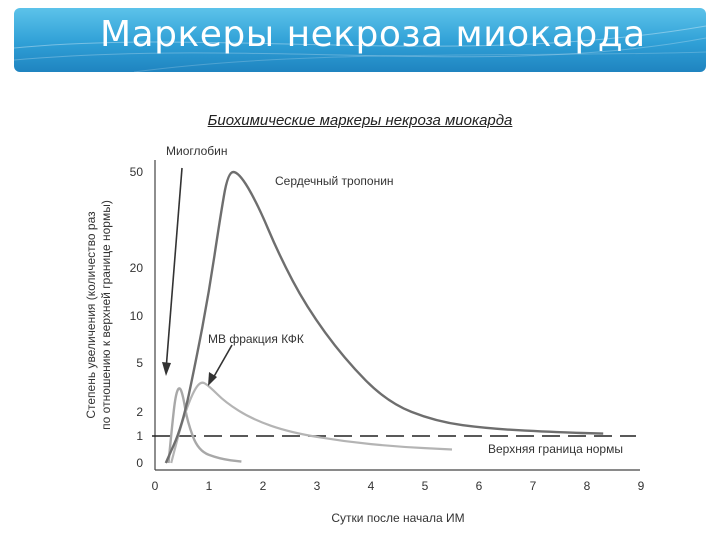 This screenshot has width=720, height=540. Describe the element at coordinates (256, 339) in the screenshot. I see `mb-ck-label: МВ фракция КФК` at that location.